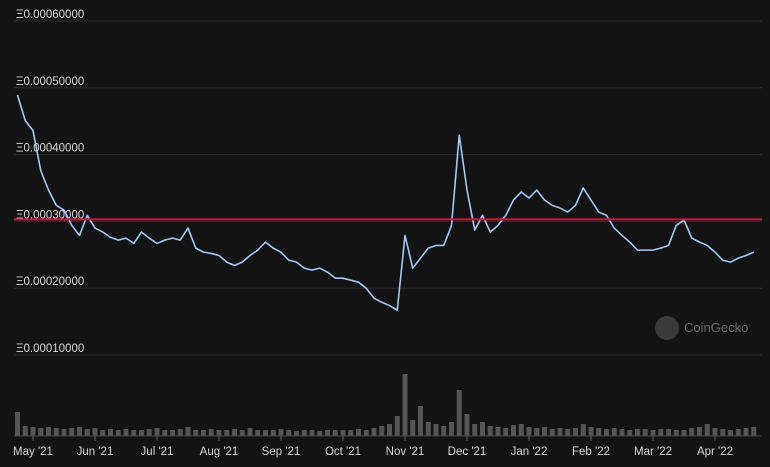 The height and width of the screenshot is (467, 770). I want to click on watermark-text: CoinGecko, so click(716, 327).